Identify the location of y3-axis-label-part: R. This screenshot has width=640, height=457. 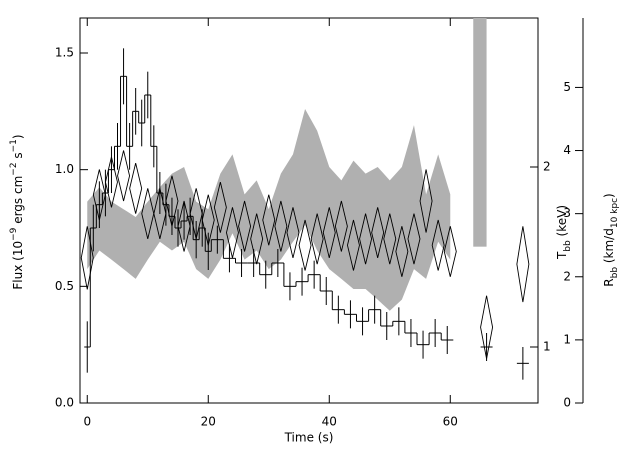
(609, 282).